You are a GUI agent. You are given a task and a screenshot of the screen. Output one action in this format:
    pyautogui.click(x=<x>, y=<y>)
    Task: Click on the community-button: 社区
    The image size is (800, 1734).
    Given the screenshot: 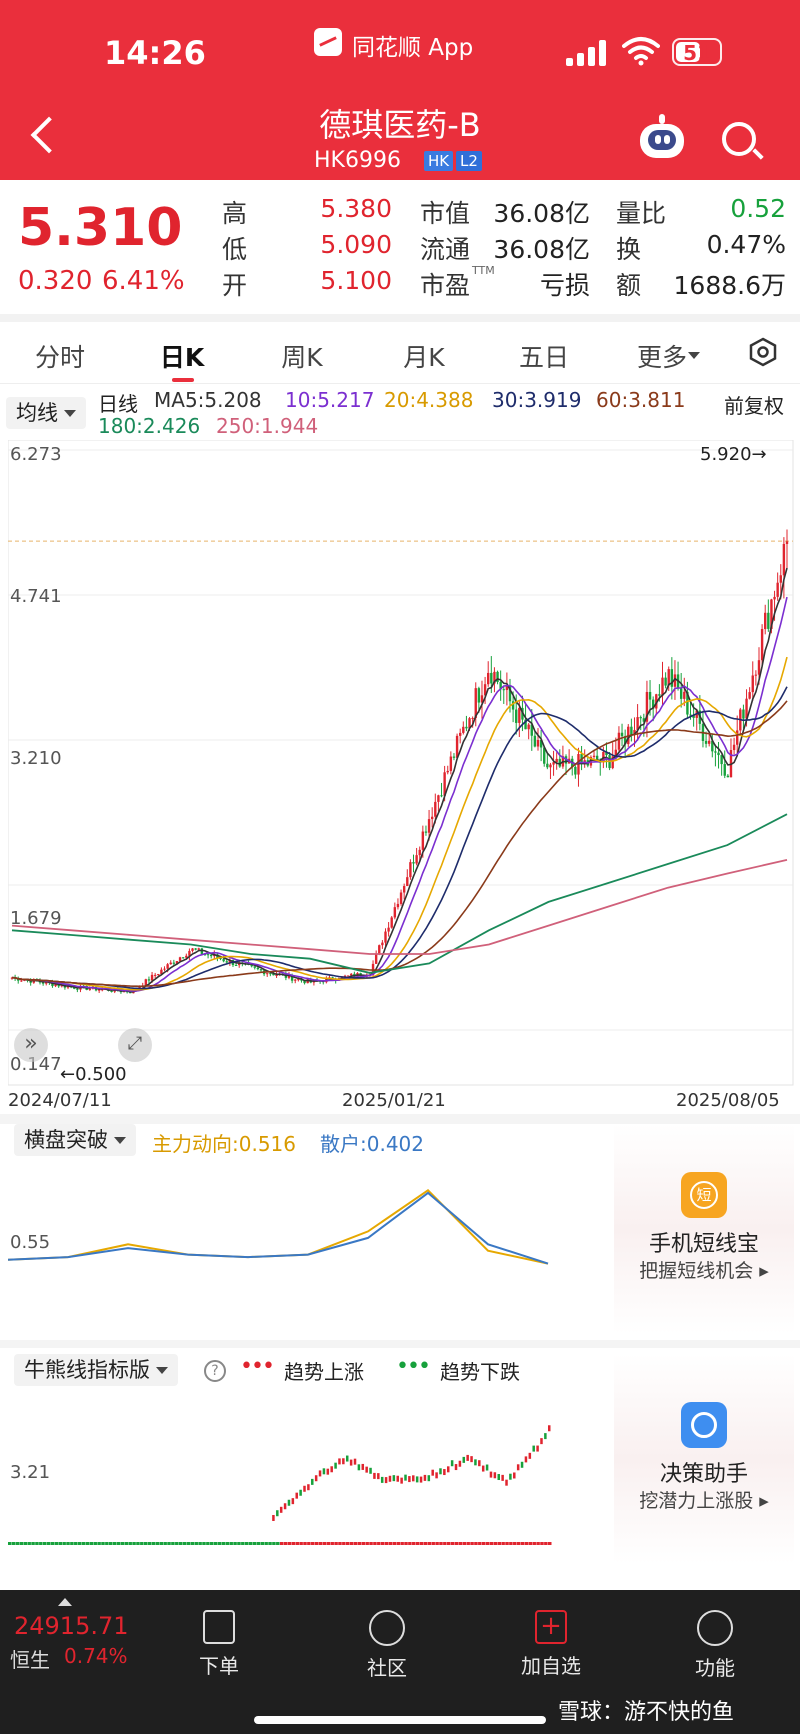 What is the action you would take?
    pyautogui.click(x=387, y=1641)
    